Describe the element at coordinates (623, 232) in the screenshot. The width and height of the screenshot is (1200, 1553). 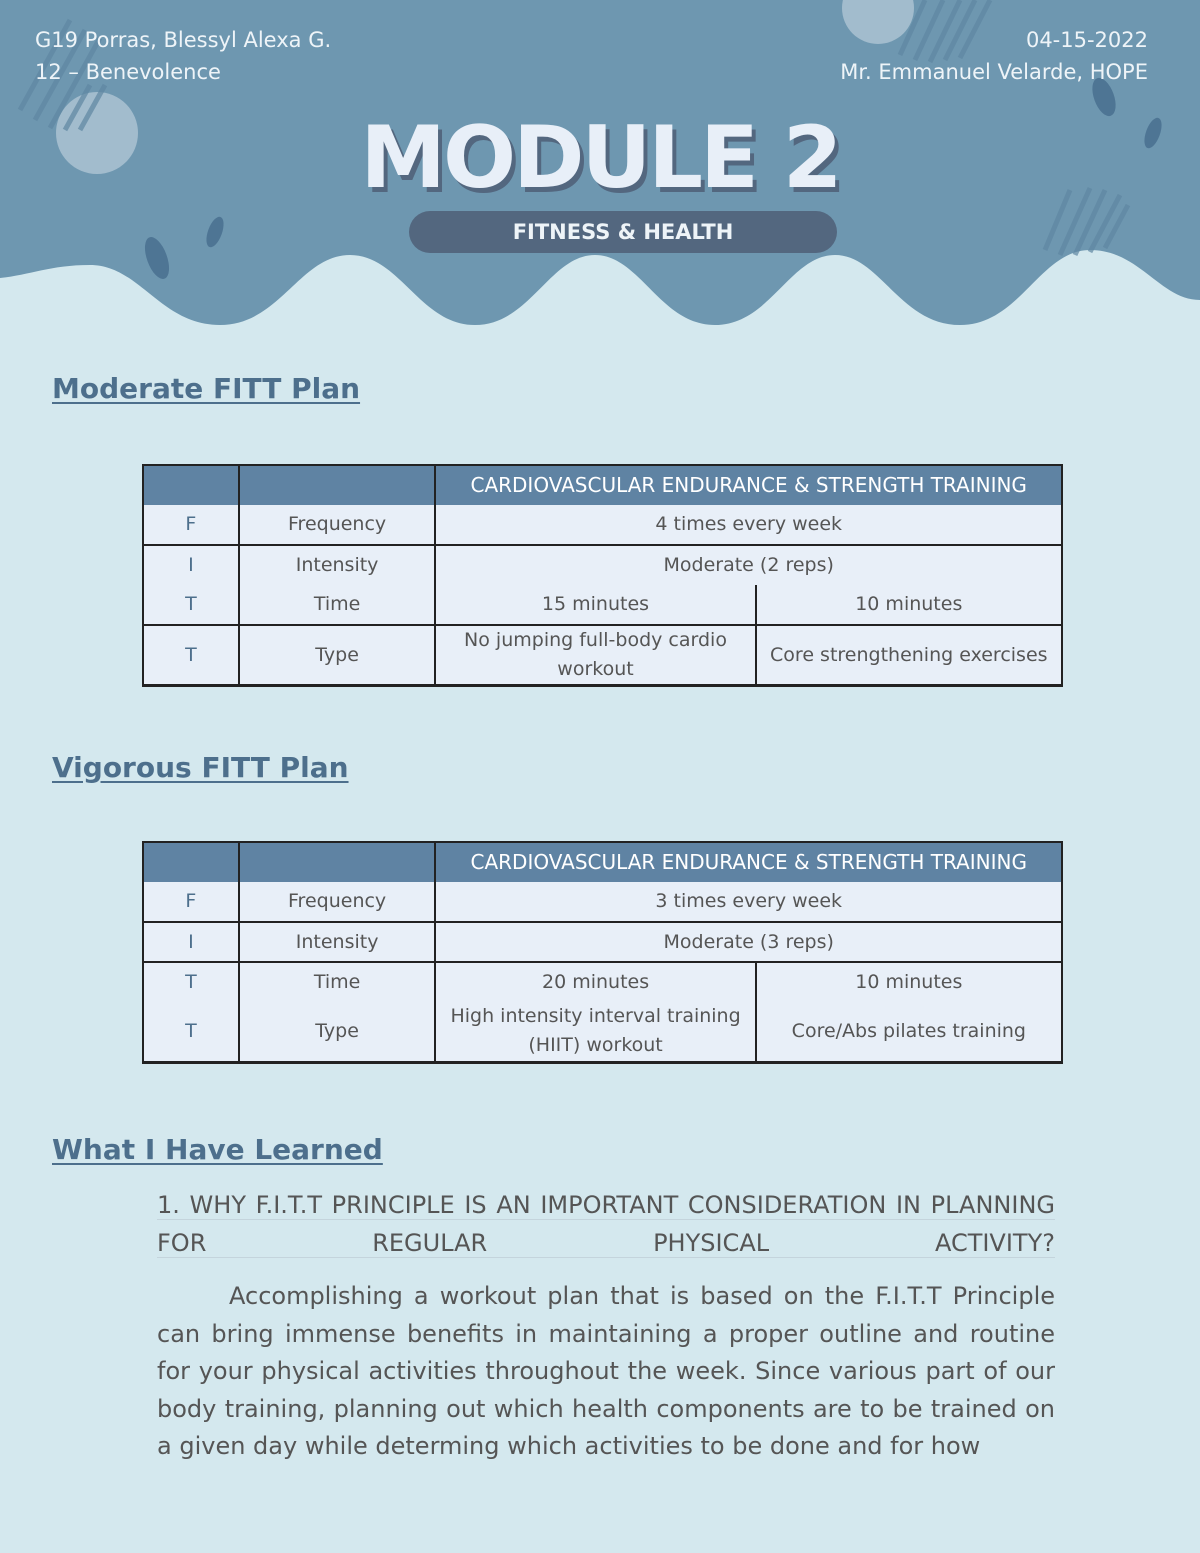
I see `subtitle-pill: FITNESS & HEALTH` at that location.